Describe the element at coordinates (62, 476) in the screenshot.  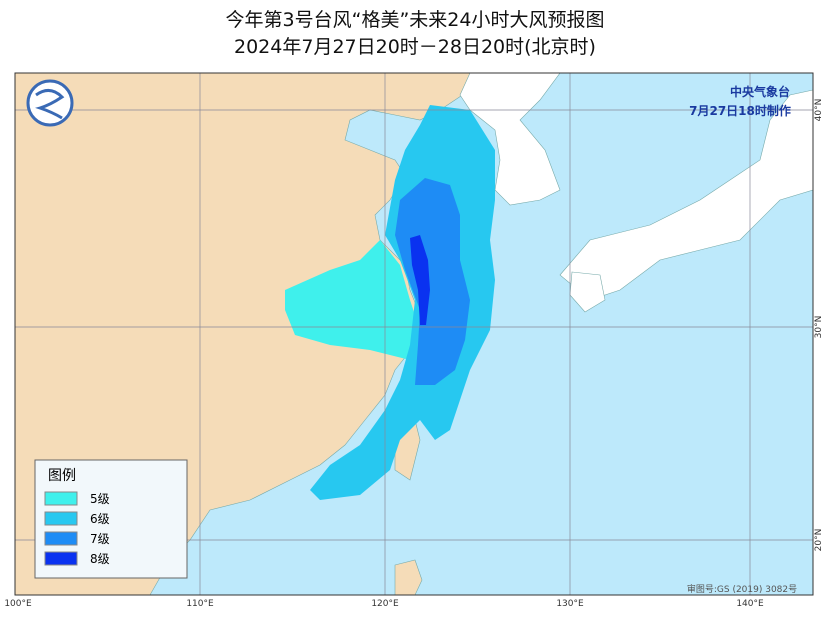
I see `legend-title: 图例` at that location.